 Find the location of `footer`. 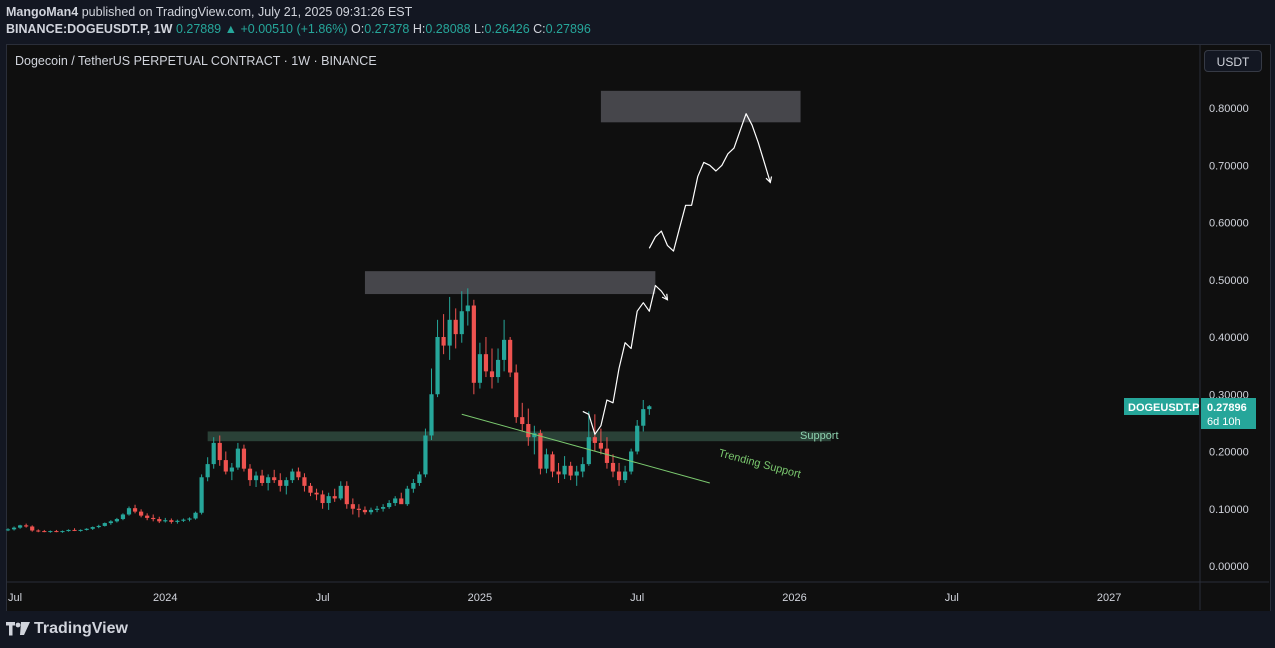

footer is located at coordinates (637, 629).